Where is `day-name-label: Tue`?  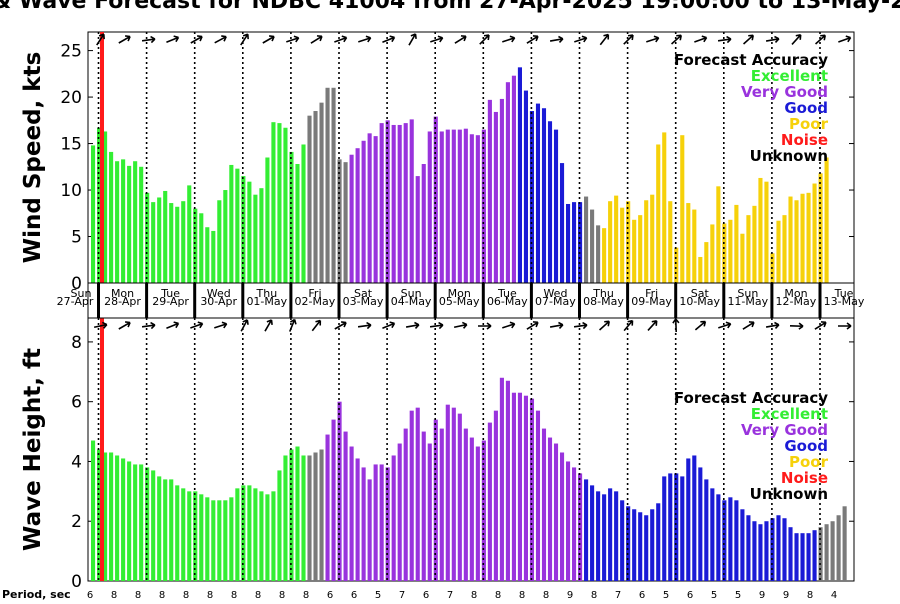
day-name-label: Tue is located at coordinates (507, 293).